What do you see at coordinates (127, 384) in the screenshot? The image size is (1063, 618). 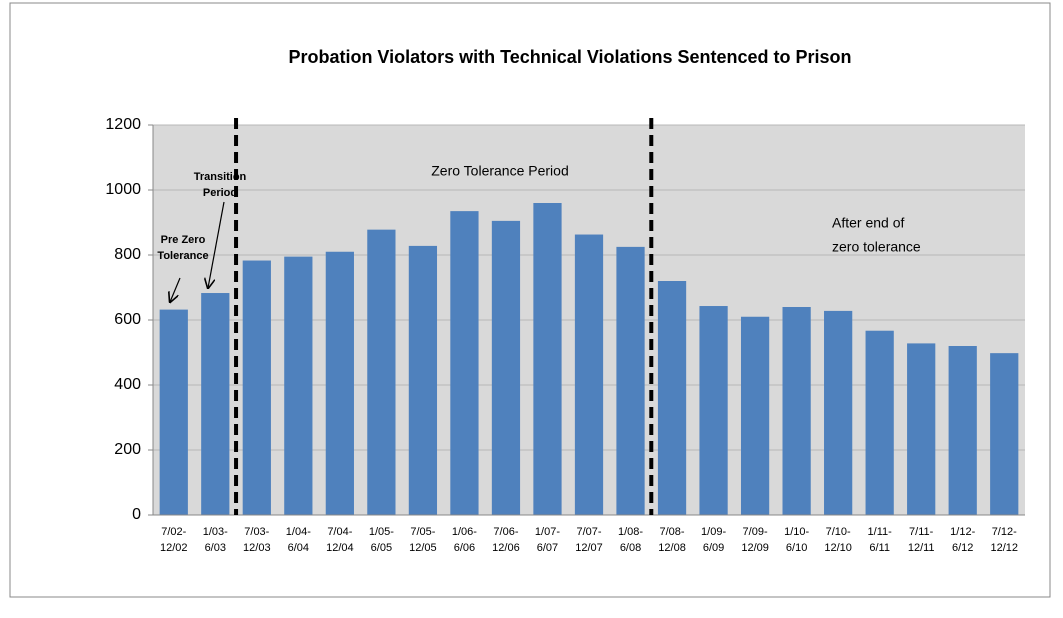 I see `y-tick-label: 400` at bounding box center [127, 384].